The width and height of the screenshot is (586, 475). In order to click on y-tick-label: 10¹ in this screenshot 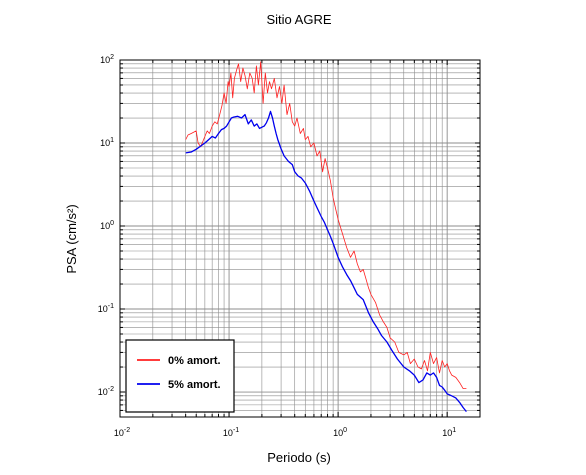, I will do `click(107, 142)`.